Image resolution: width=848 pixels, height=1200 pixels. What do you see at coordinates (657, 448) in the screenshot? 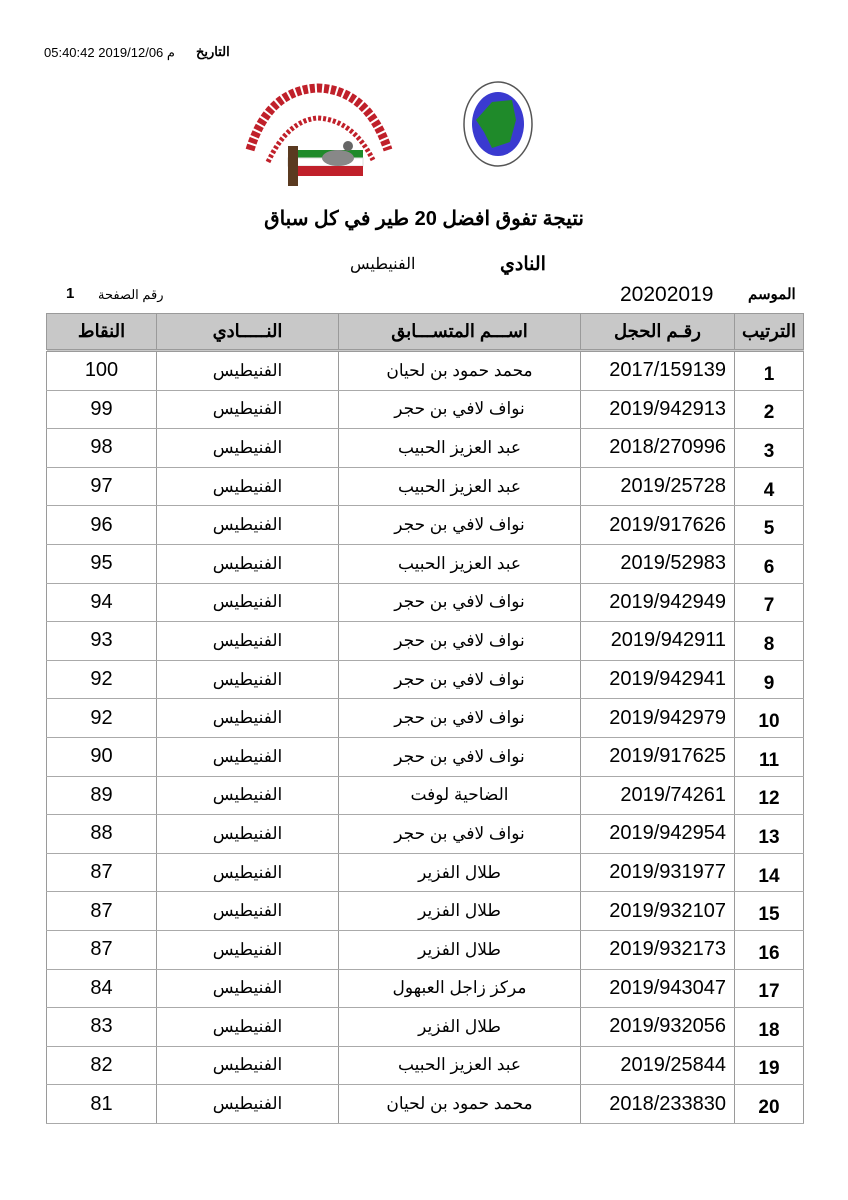
I see `cell-ring: 2018/270996` at bounding box center [657, 448].